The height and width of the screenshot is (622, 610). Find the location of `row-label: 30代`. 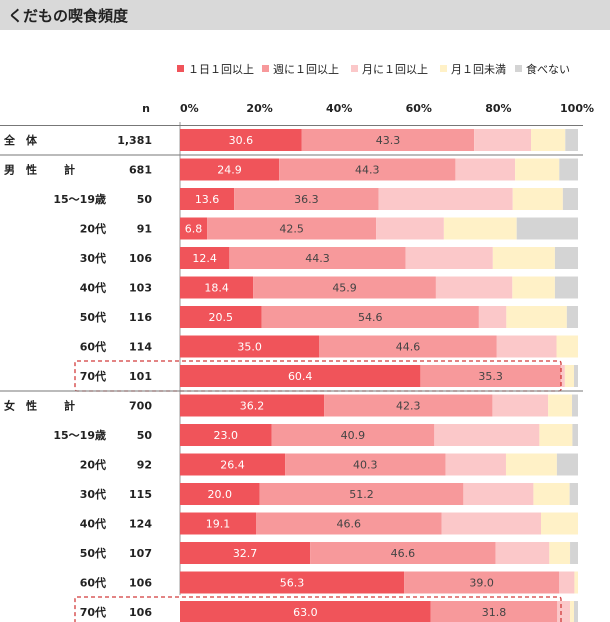

row-label: 30代 is located at coordinates (93, 494).